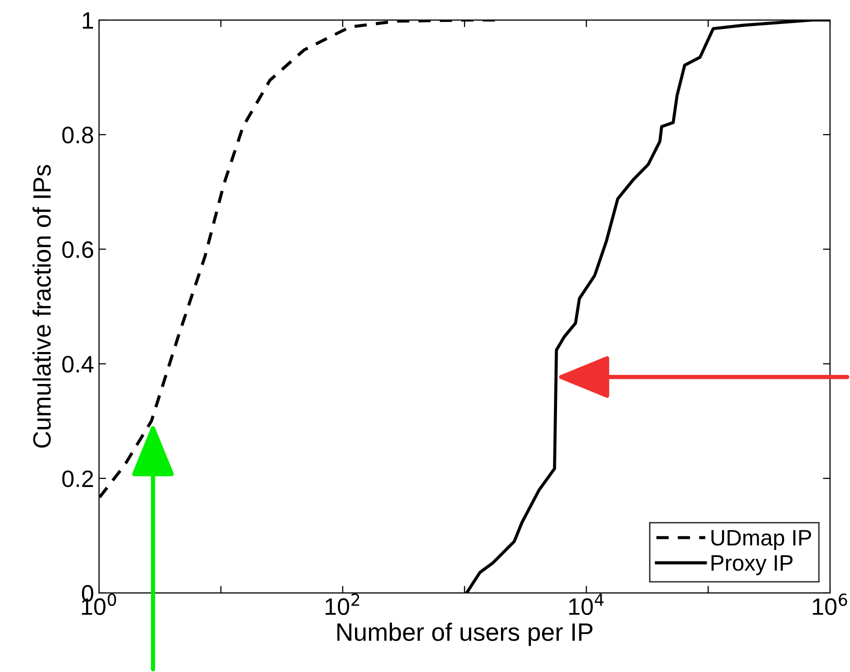 The width and height of the screenshot is (850, 672). Describe the element at coordinates (752, 565) in the screenshot. I see `legend-label: Proxy IP` at that location.